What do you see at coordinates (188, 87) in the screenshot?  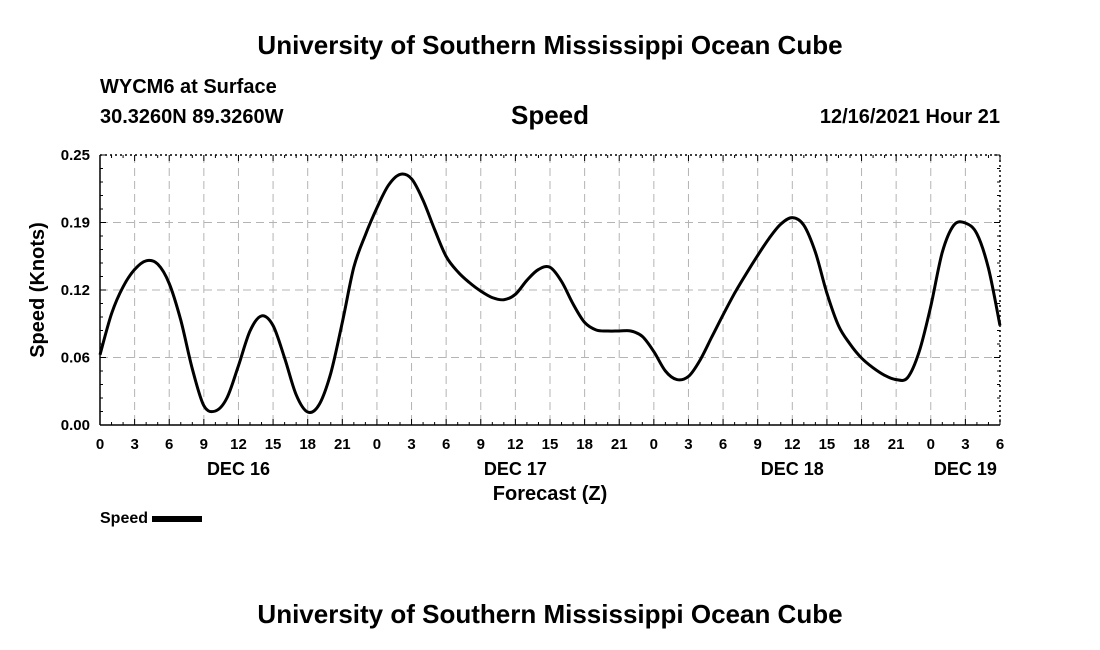 I see `station-name: WYCM6 at Surface` at bounding box center [188, 87].